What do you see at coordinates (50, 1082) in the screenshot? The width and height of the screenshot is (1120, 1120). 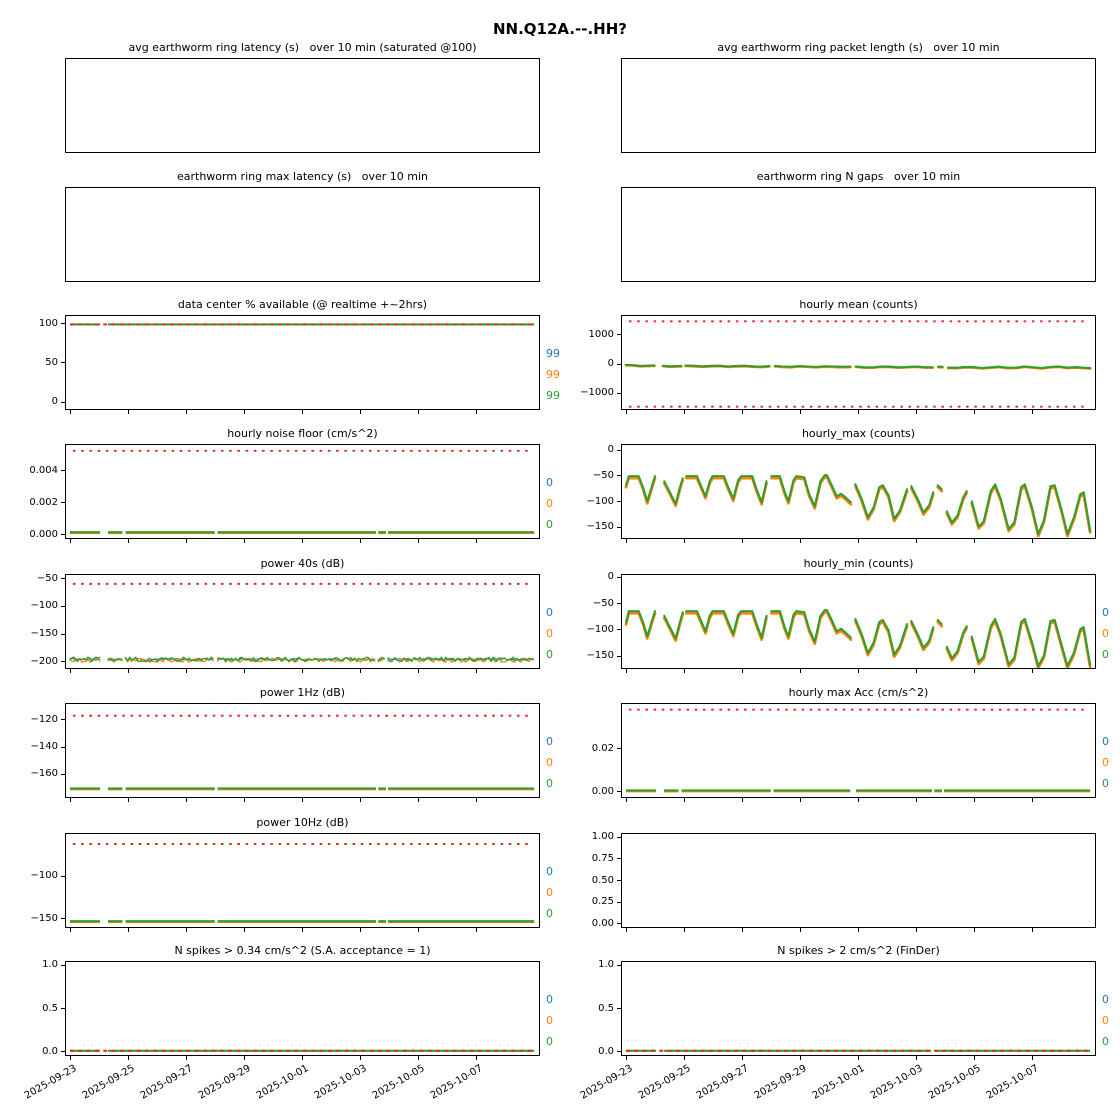 I see `x-date-label: 2025-09-23` at bounding box center [50, 1082].